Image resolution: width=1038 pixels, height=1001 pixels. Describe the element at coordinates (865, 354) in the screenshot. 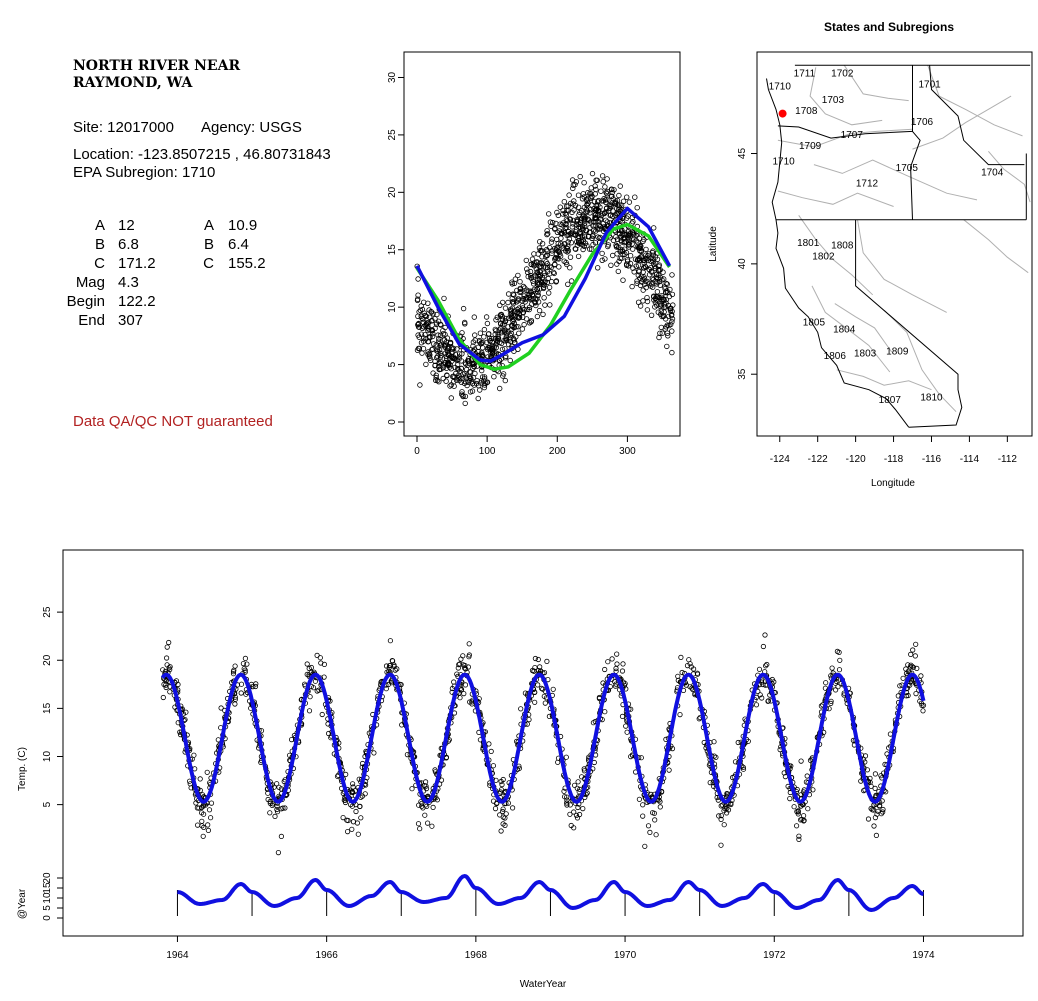

I see `subregion-label: 1803` at that location.